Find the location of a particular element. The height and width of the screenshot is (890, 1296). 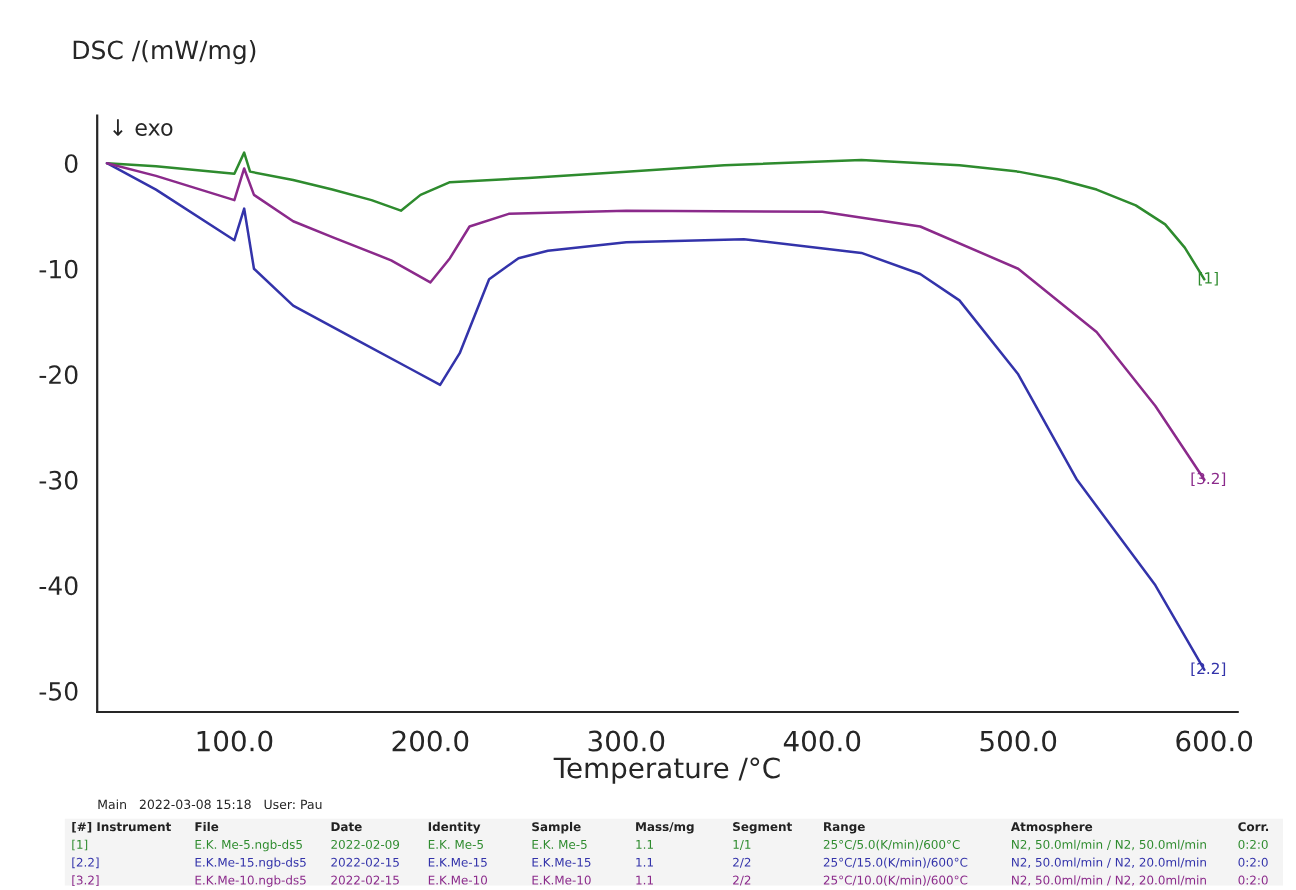

y-tick-label: -40 is located at coordinates (58, 586).